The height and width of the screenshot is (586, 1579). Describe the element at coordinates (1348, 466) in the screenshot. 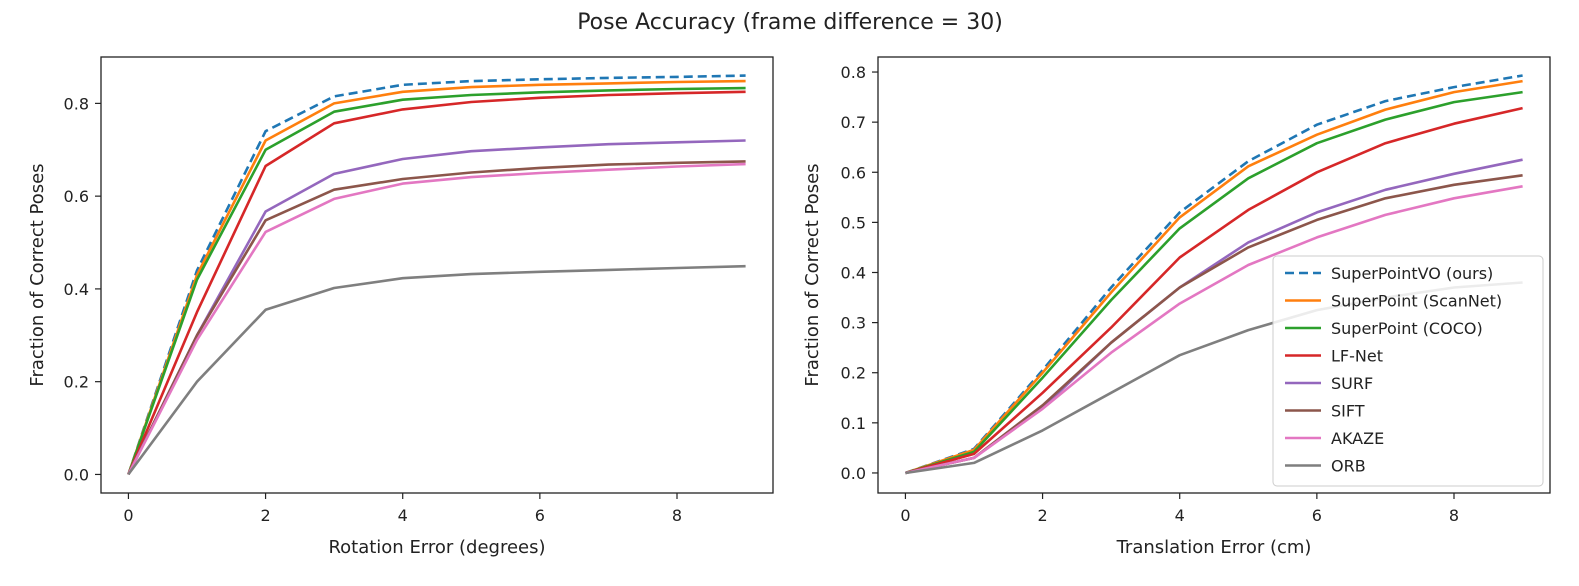

I see `legend-label-orb: ORB` at that location.